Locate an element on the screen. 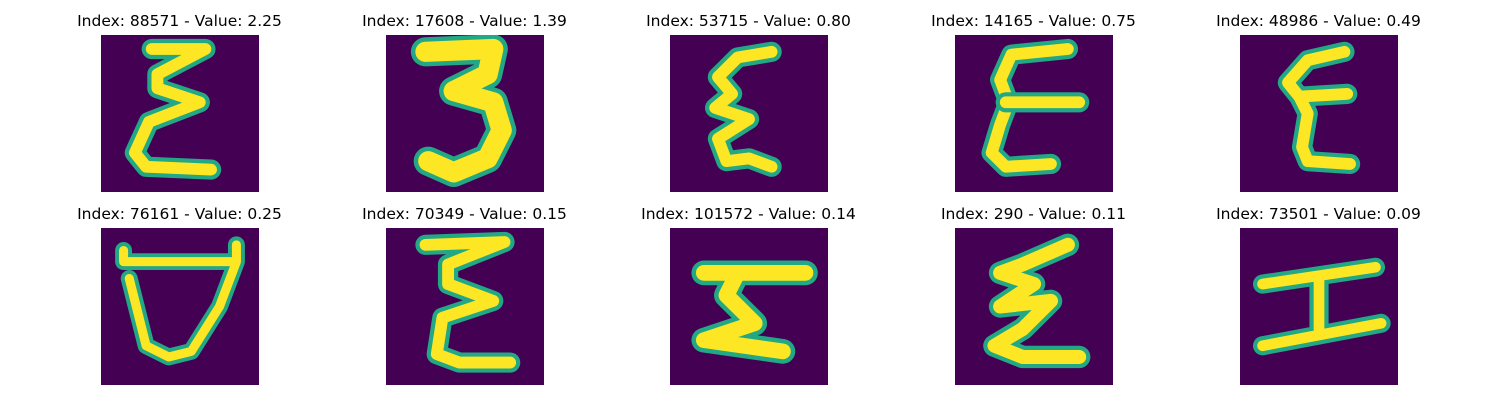 Image resolution: width=1500 pixels, height=400 pixels. panel-76161: Index: 76161 - Value: 0.25 is located at coordinates (179, 289).